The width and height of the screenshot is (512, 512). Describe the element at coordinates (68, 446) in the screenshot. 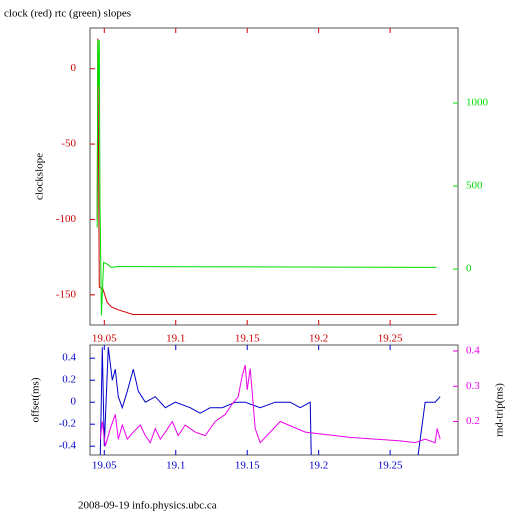

I see `y-tick-label: -0.4` at that location.